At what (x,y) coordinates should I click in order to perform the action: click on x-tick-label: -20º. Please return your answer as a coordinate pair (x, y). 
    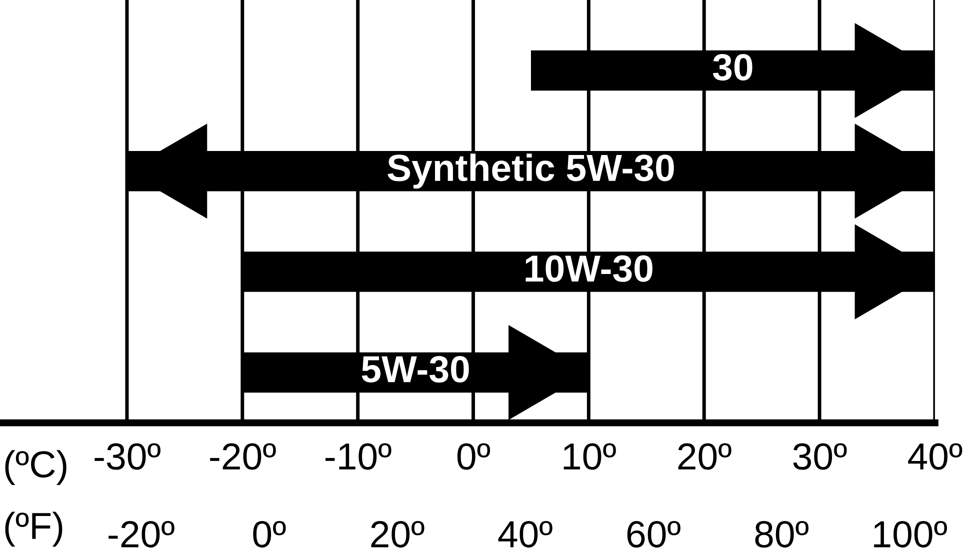
    Looking at the image, I should click on (243, 456).